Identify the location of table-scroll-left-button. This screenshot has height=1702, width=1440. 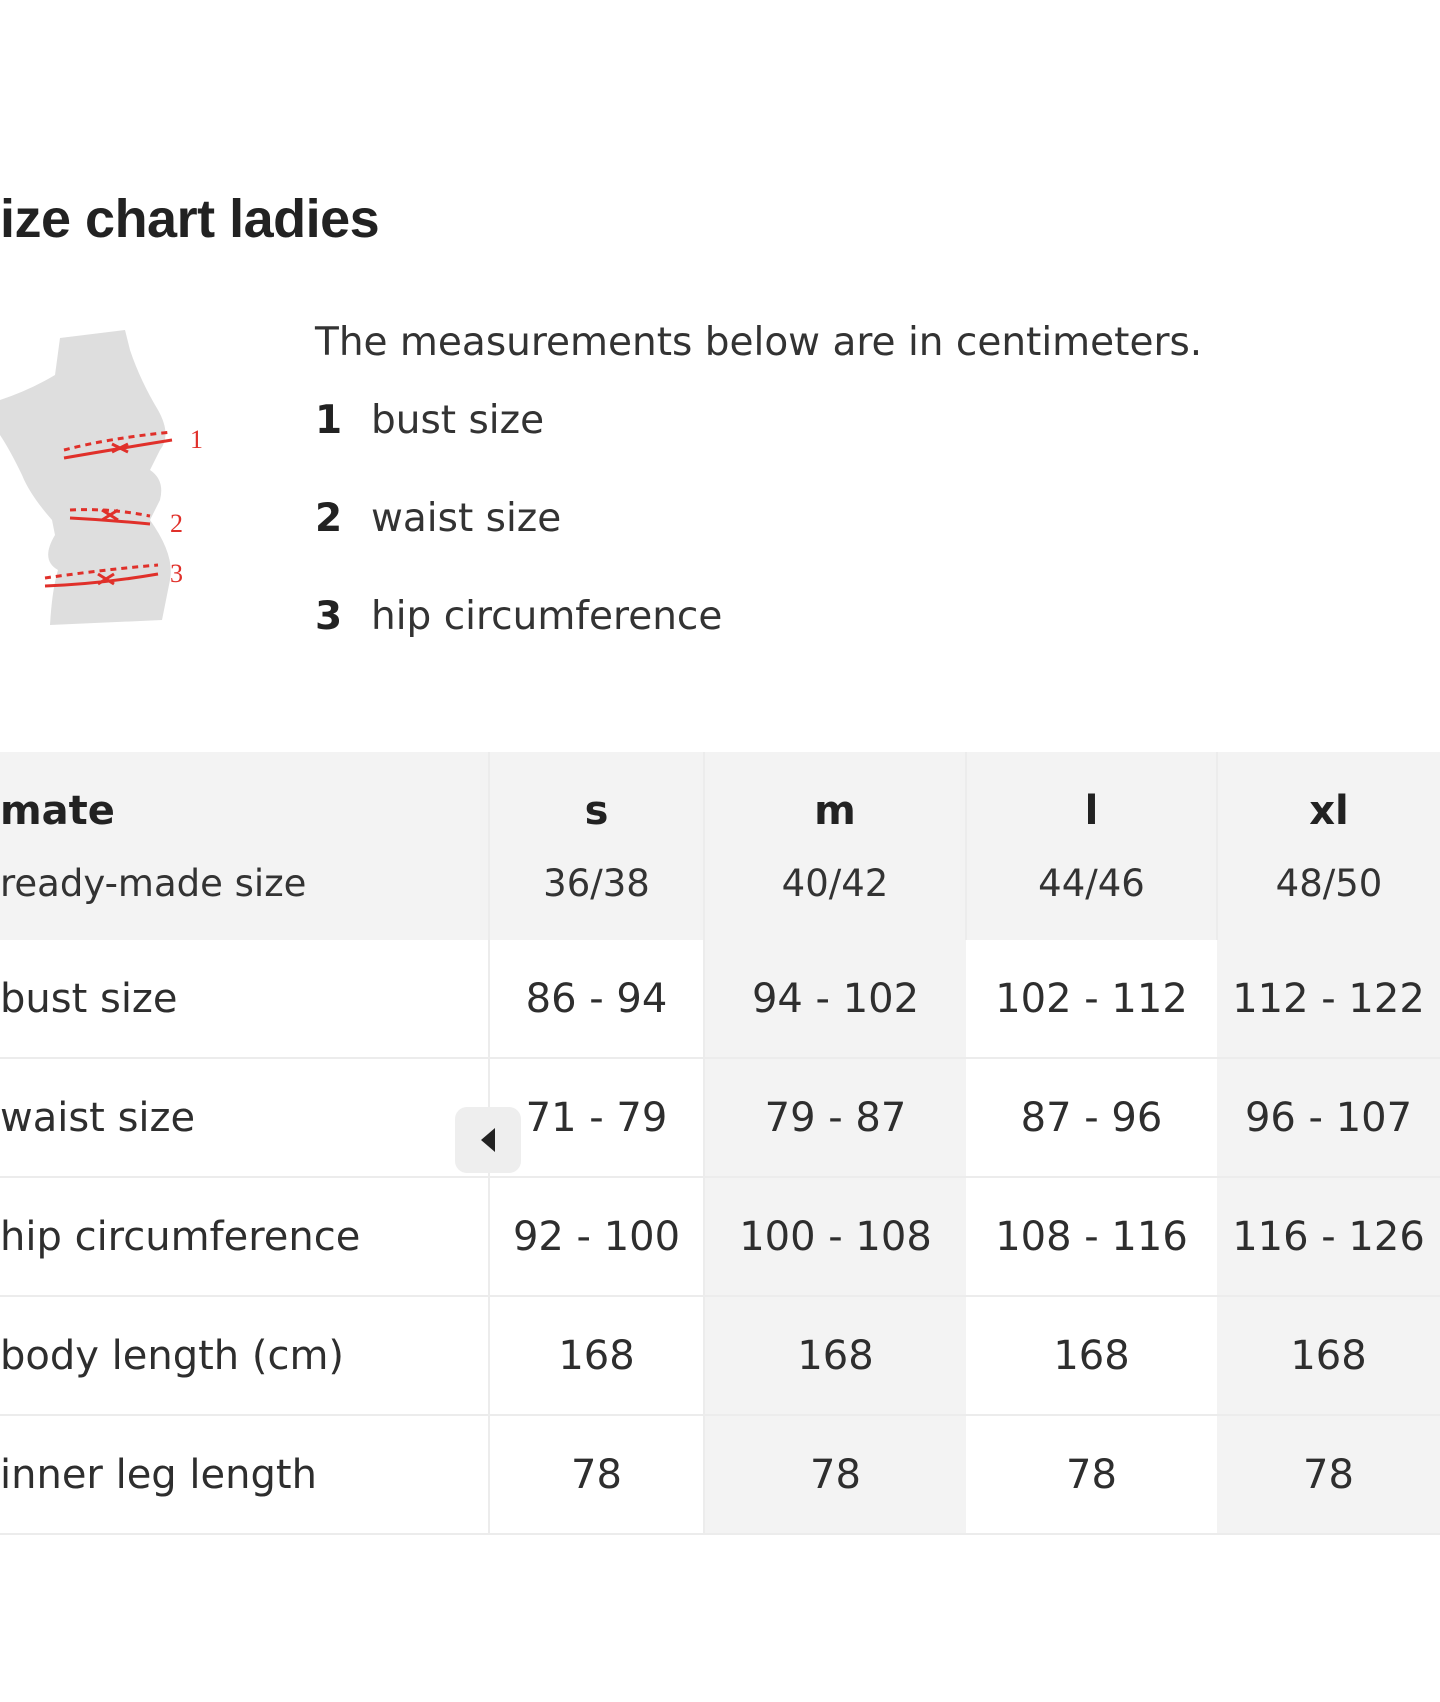
(488, 1140).